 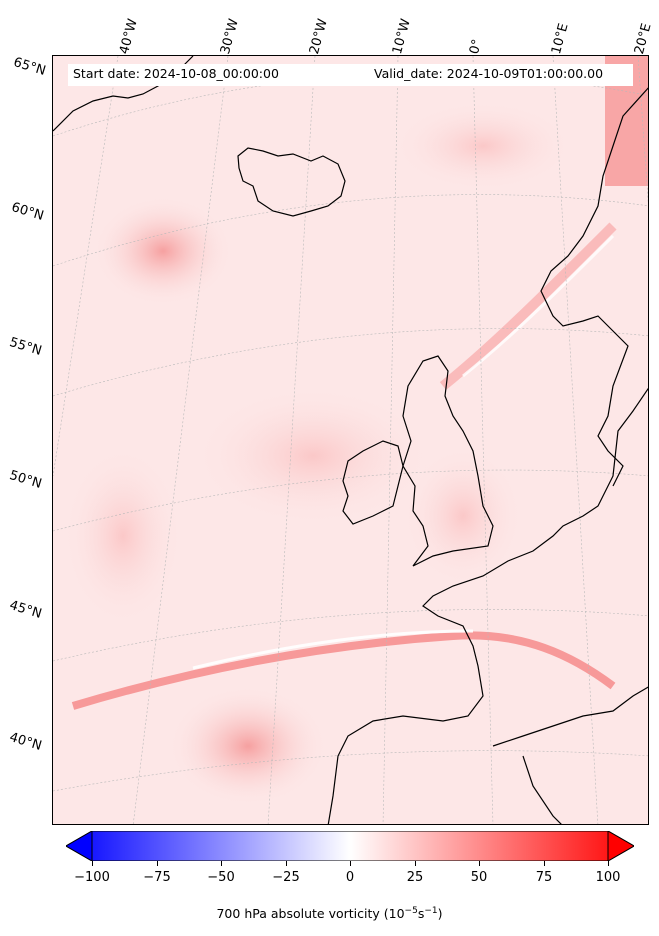 I want to click on colorbar-label-prefix: 700 hPa absolute vorticity (10, so click(x=310, y=914).